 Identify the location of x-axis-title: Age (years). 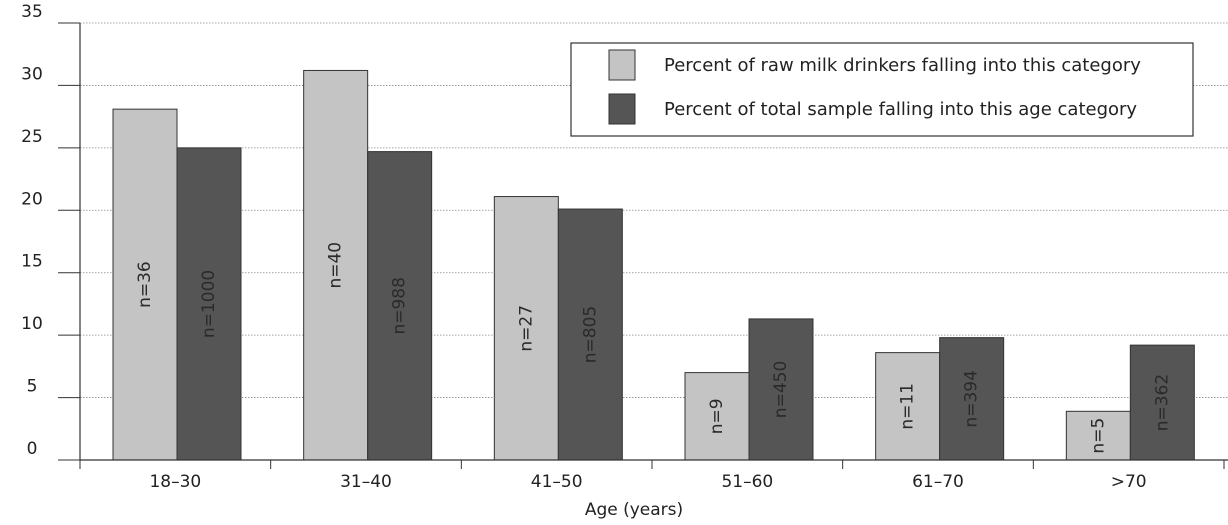
(634, 510).